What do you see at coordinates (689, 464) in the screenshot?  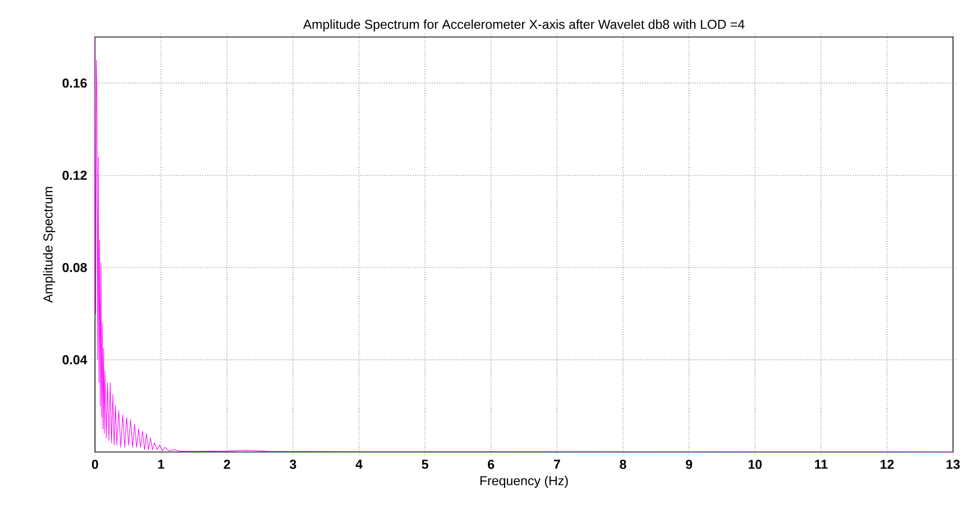 I see `x-tick-label: 9` at bounding box center [689, 464].